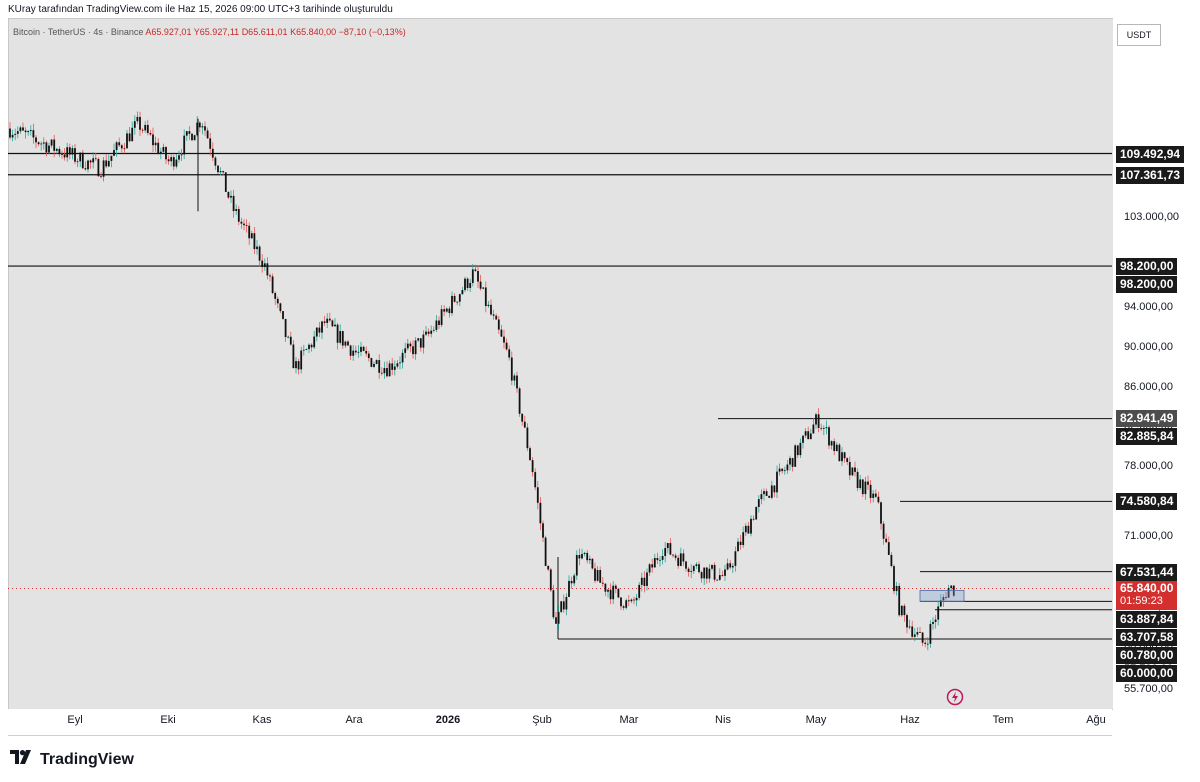  Describe the element at coordinates (1148, 386) in the screenshot. I see `price-tick-label: 86.000,00` at that location.